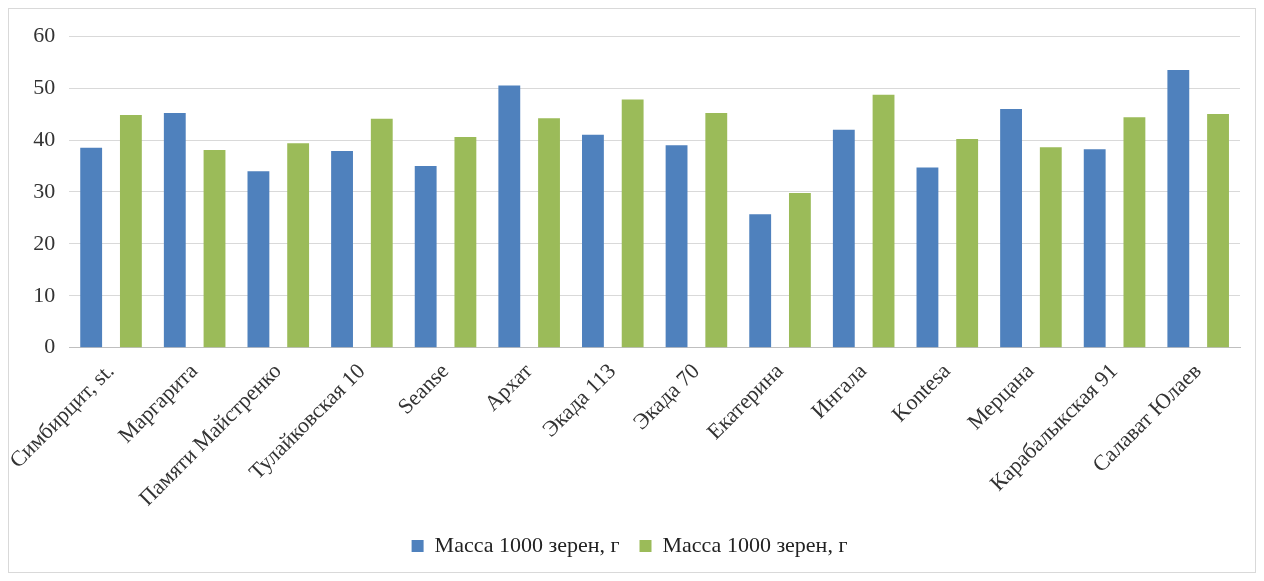  Describe the element at coordinates (44, 86) in the screenshot. I see `y-tick-label: 50` at that location.